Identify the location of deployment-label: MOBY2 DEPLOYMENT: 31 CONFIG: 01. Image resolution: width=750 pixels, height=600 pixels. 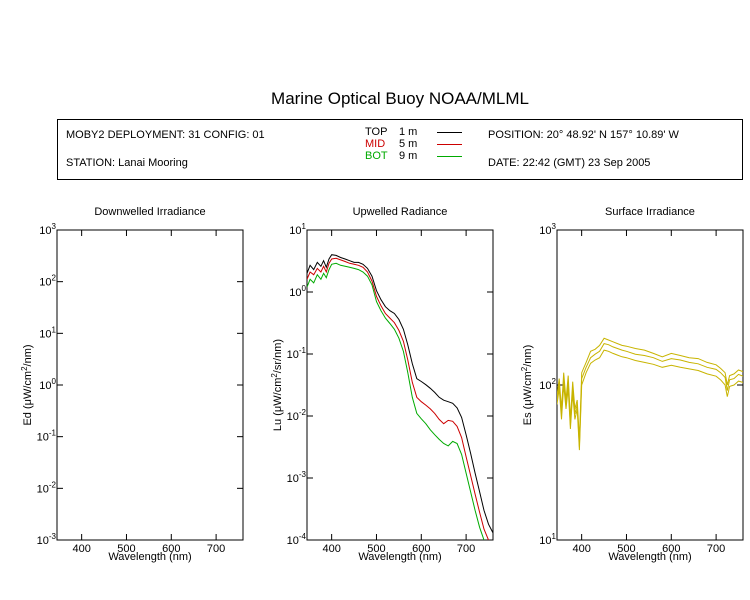
(165, 135).